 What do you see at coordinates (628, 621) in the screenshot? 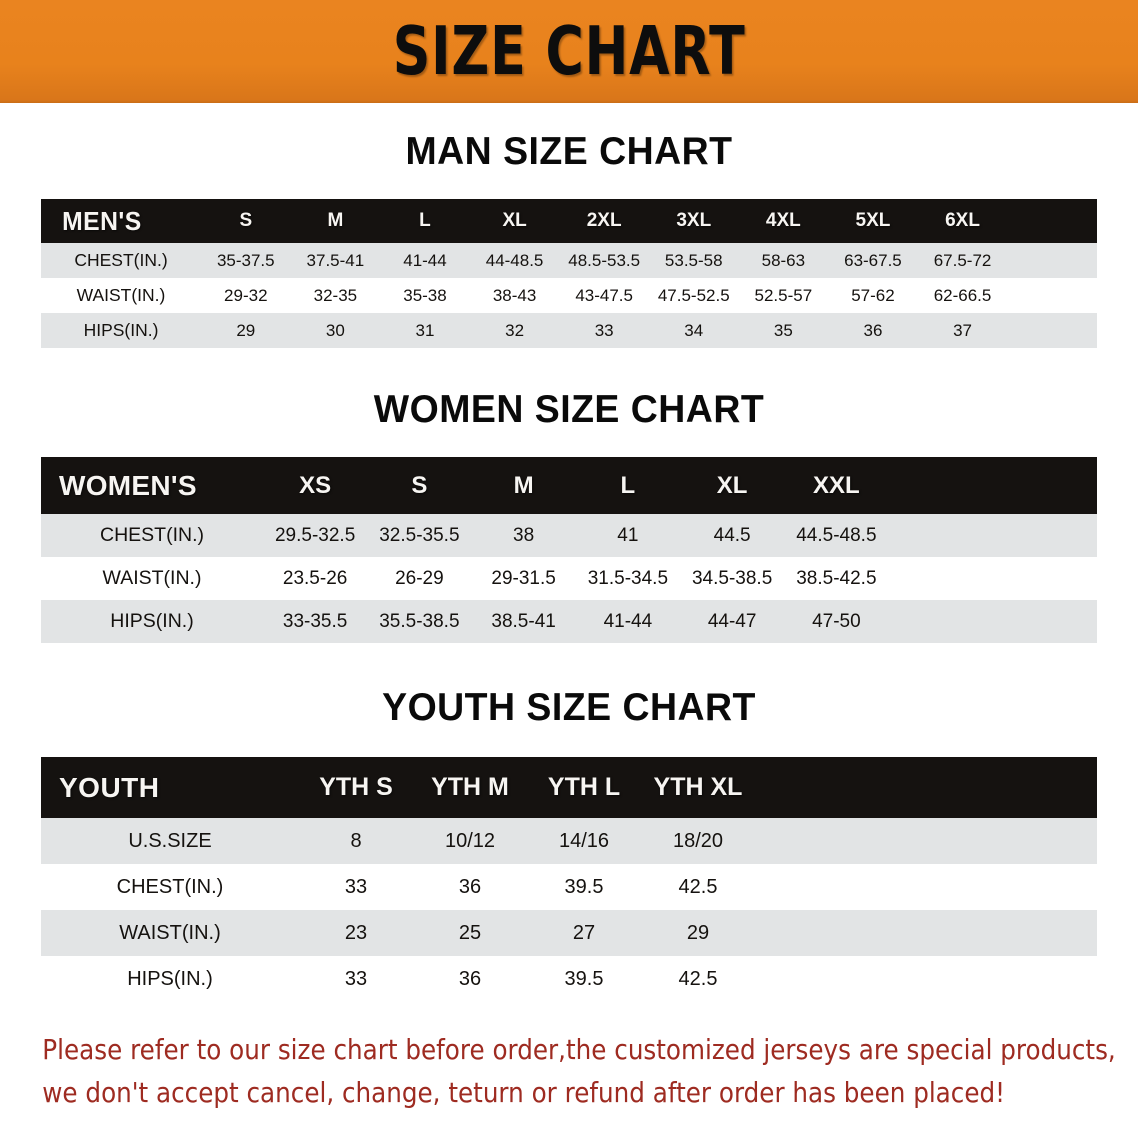
I see `women-measurement-cell: 41-44` at bounding box center [628, 621].